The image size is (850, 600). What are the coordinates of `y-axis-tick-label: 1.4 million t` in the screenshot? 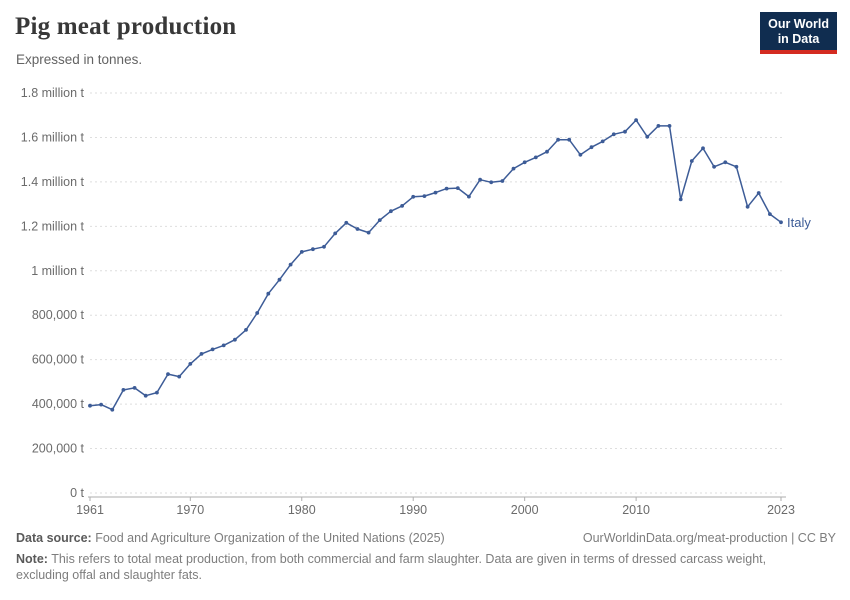 It's located at (53, 182).